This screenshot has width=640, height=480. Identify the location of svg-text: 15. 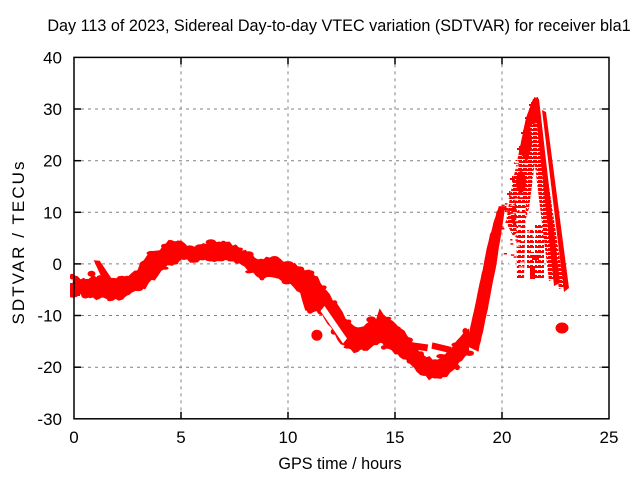
(395, 437).